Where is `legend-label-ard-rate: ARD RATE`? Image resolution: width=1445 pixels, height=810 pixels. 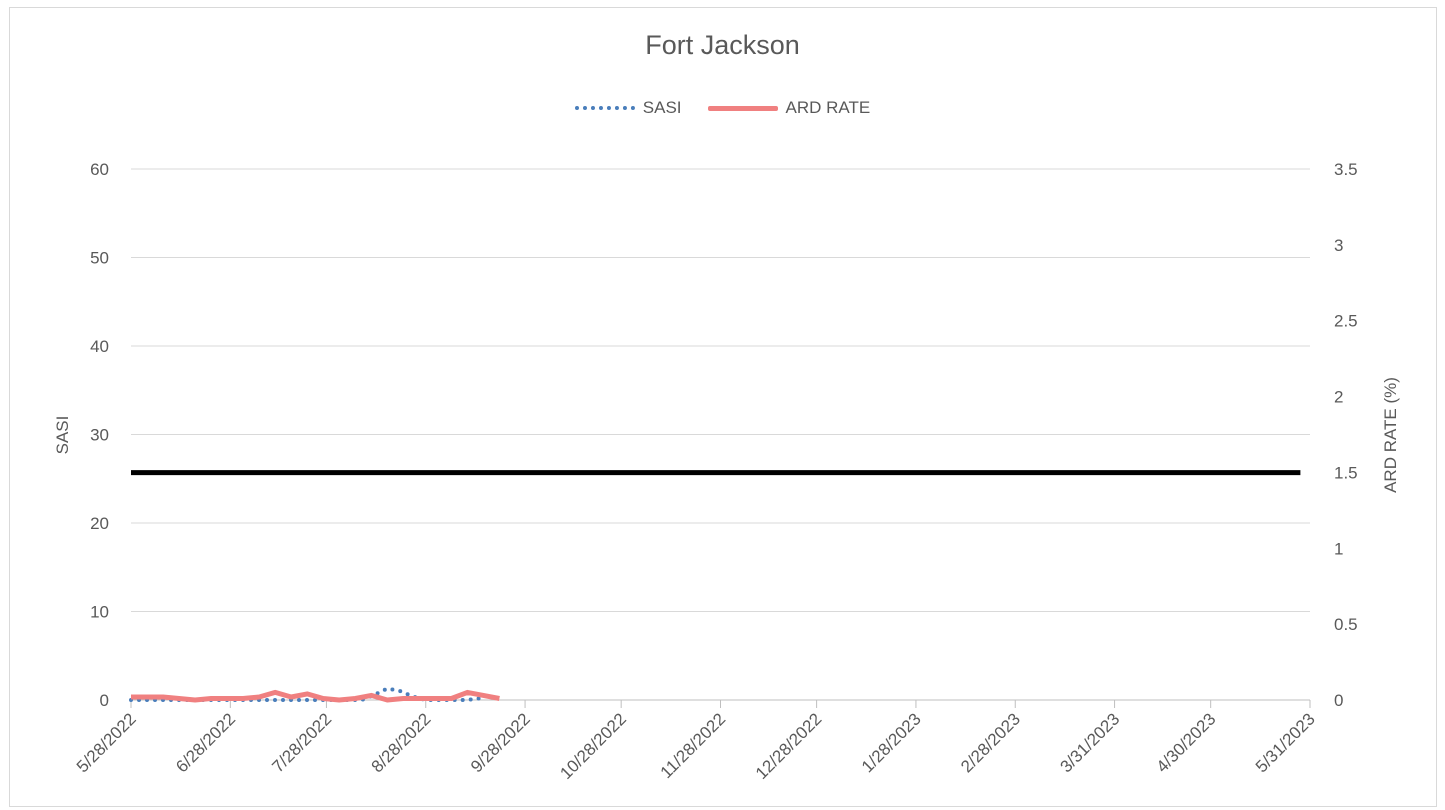 legend-label-ard-rate: ARD RATE is located at coordinates (828, 107).